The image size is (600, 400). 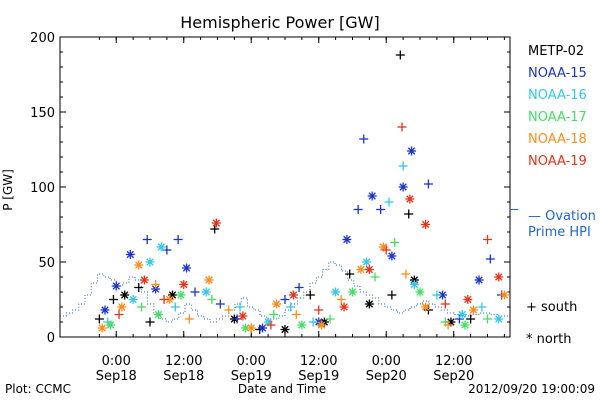 What do you see at coordinates (183, 361) in the screenshot?
I see `x-tick-time: 12:00` at bounding box center [183, 361].